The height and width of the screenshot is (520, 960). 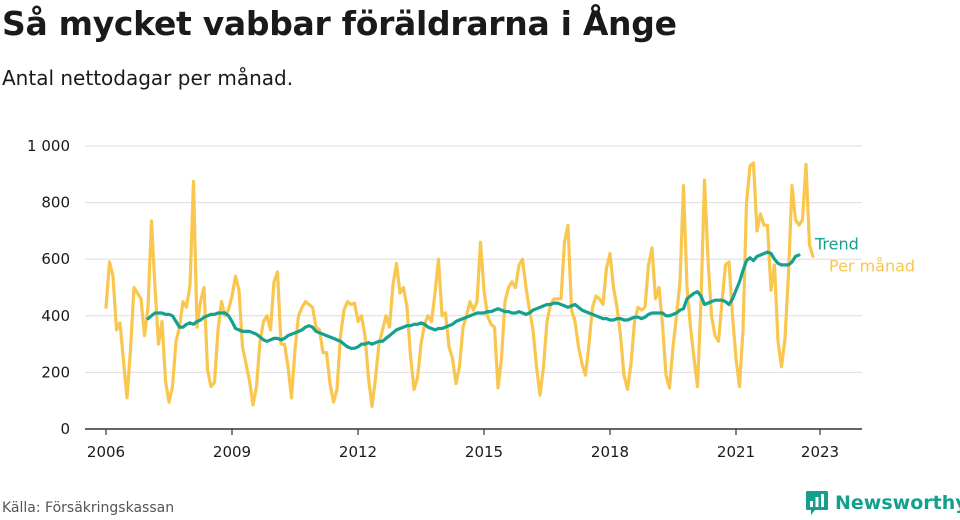 I want to click on source-credit: Källa: Försäkringskassan, so click(x=88, y=508).